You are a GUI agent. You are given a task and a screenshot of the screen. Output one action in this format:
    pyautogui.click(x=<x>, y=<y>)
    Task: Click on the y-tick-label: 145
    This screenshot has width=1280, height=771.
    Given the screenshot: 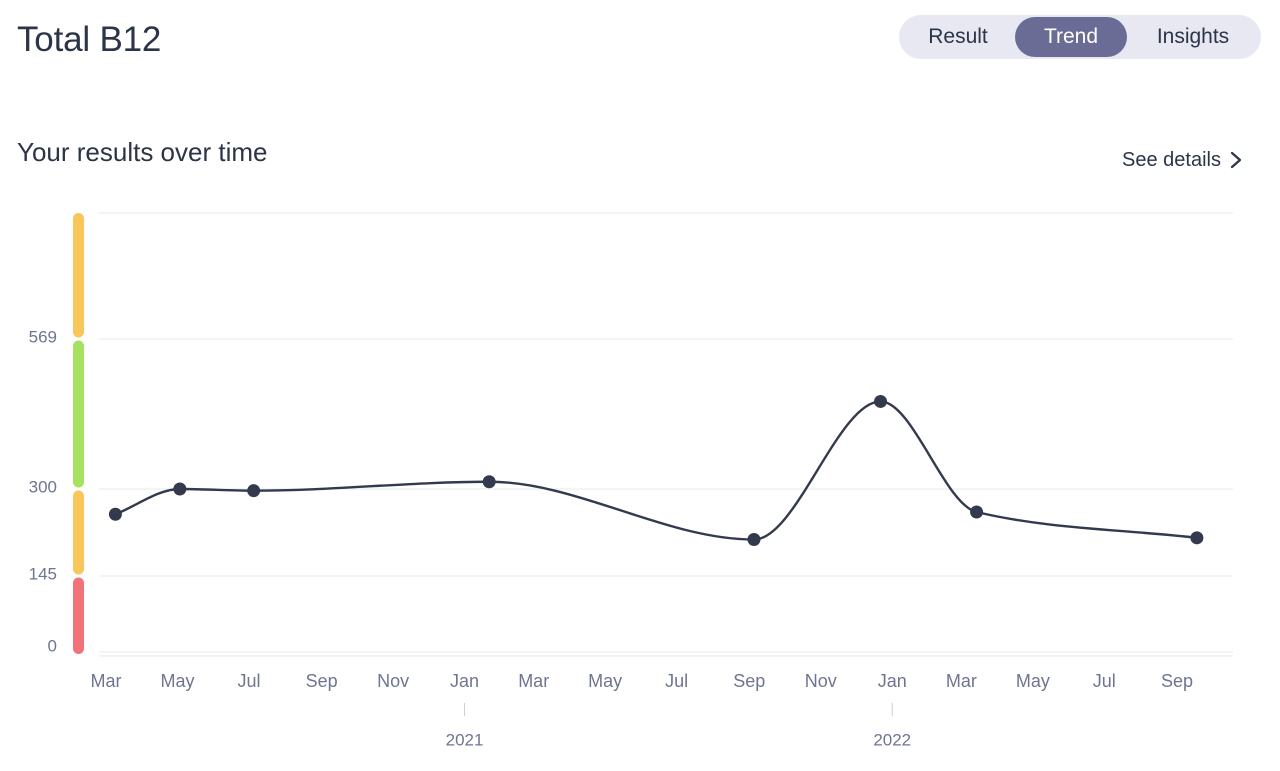 What is the action you would take?
    pyautogui.click(x=43, y=573)
    